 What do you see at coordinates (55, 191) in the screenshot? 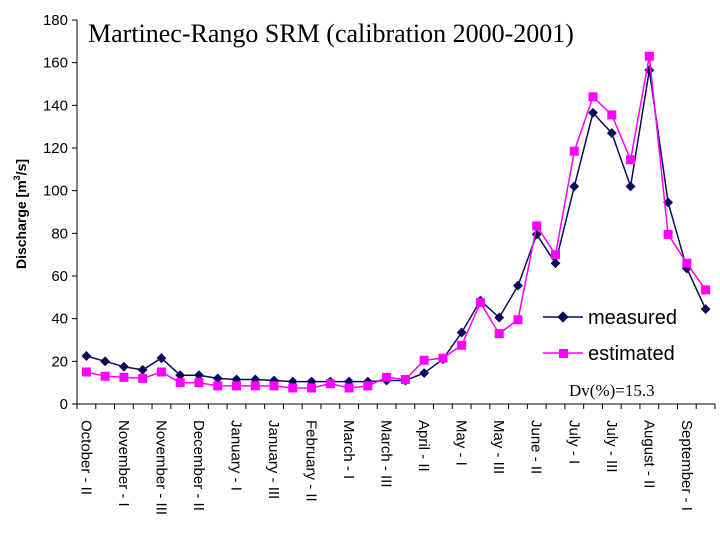
I see `y-tick-label: 100` at bounding box center [55, 191].